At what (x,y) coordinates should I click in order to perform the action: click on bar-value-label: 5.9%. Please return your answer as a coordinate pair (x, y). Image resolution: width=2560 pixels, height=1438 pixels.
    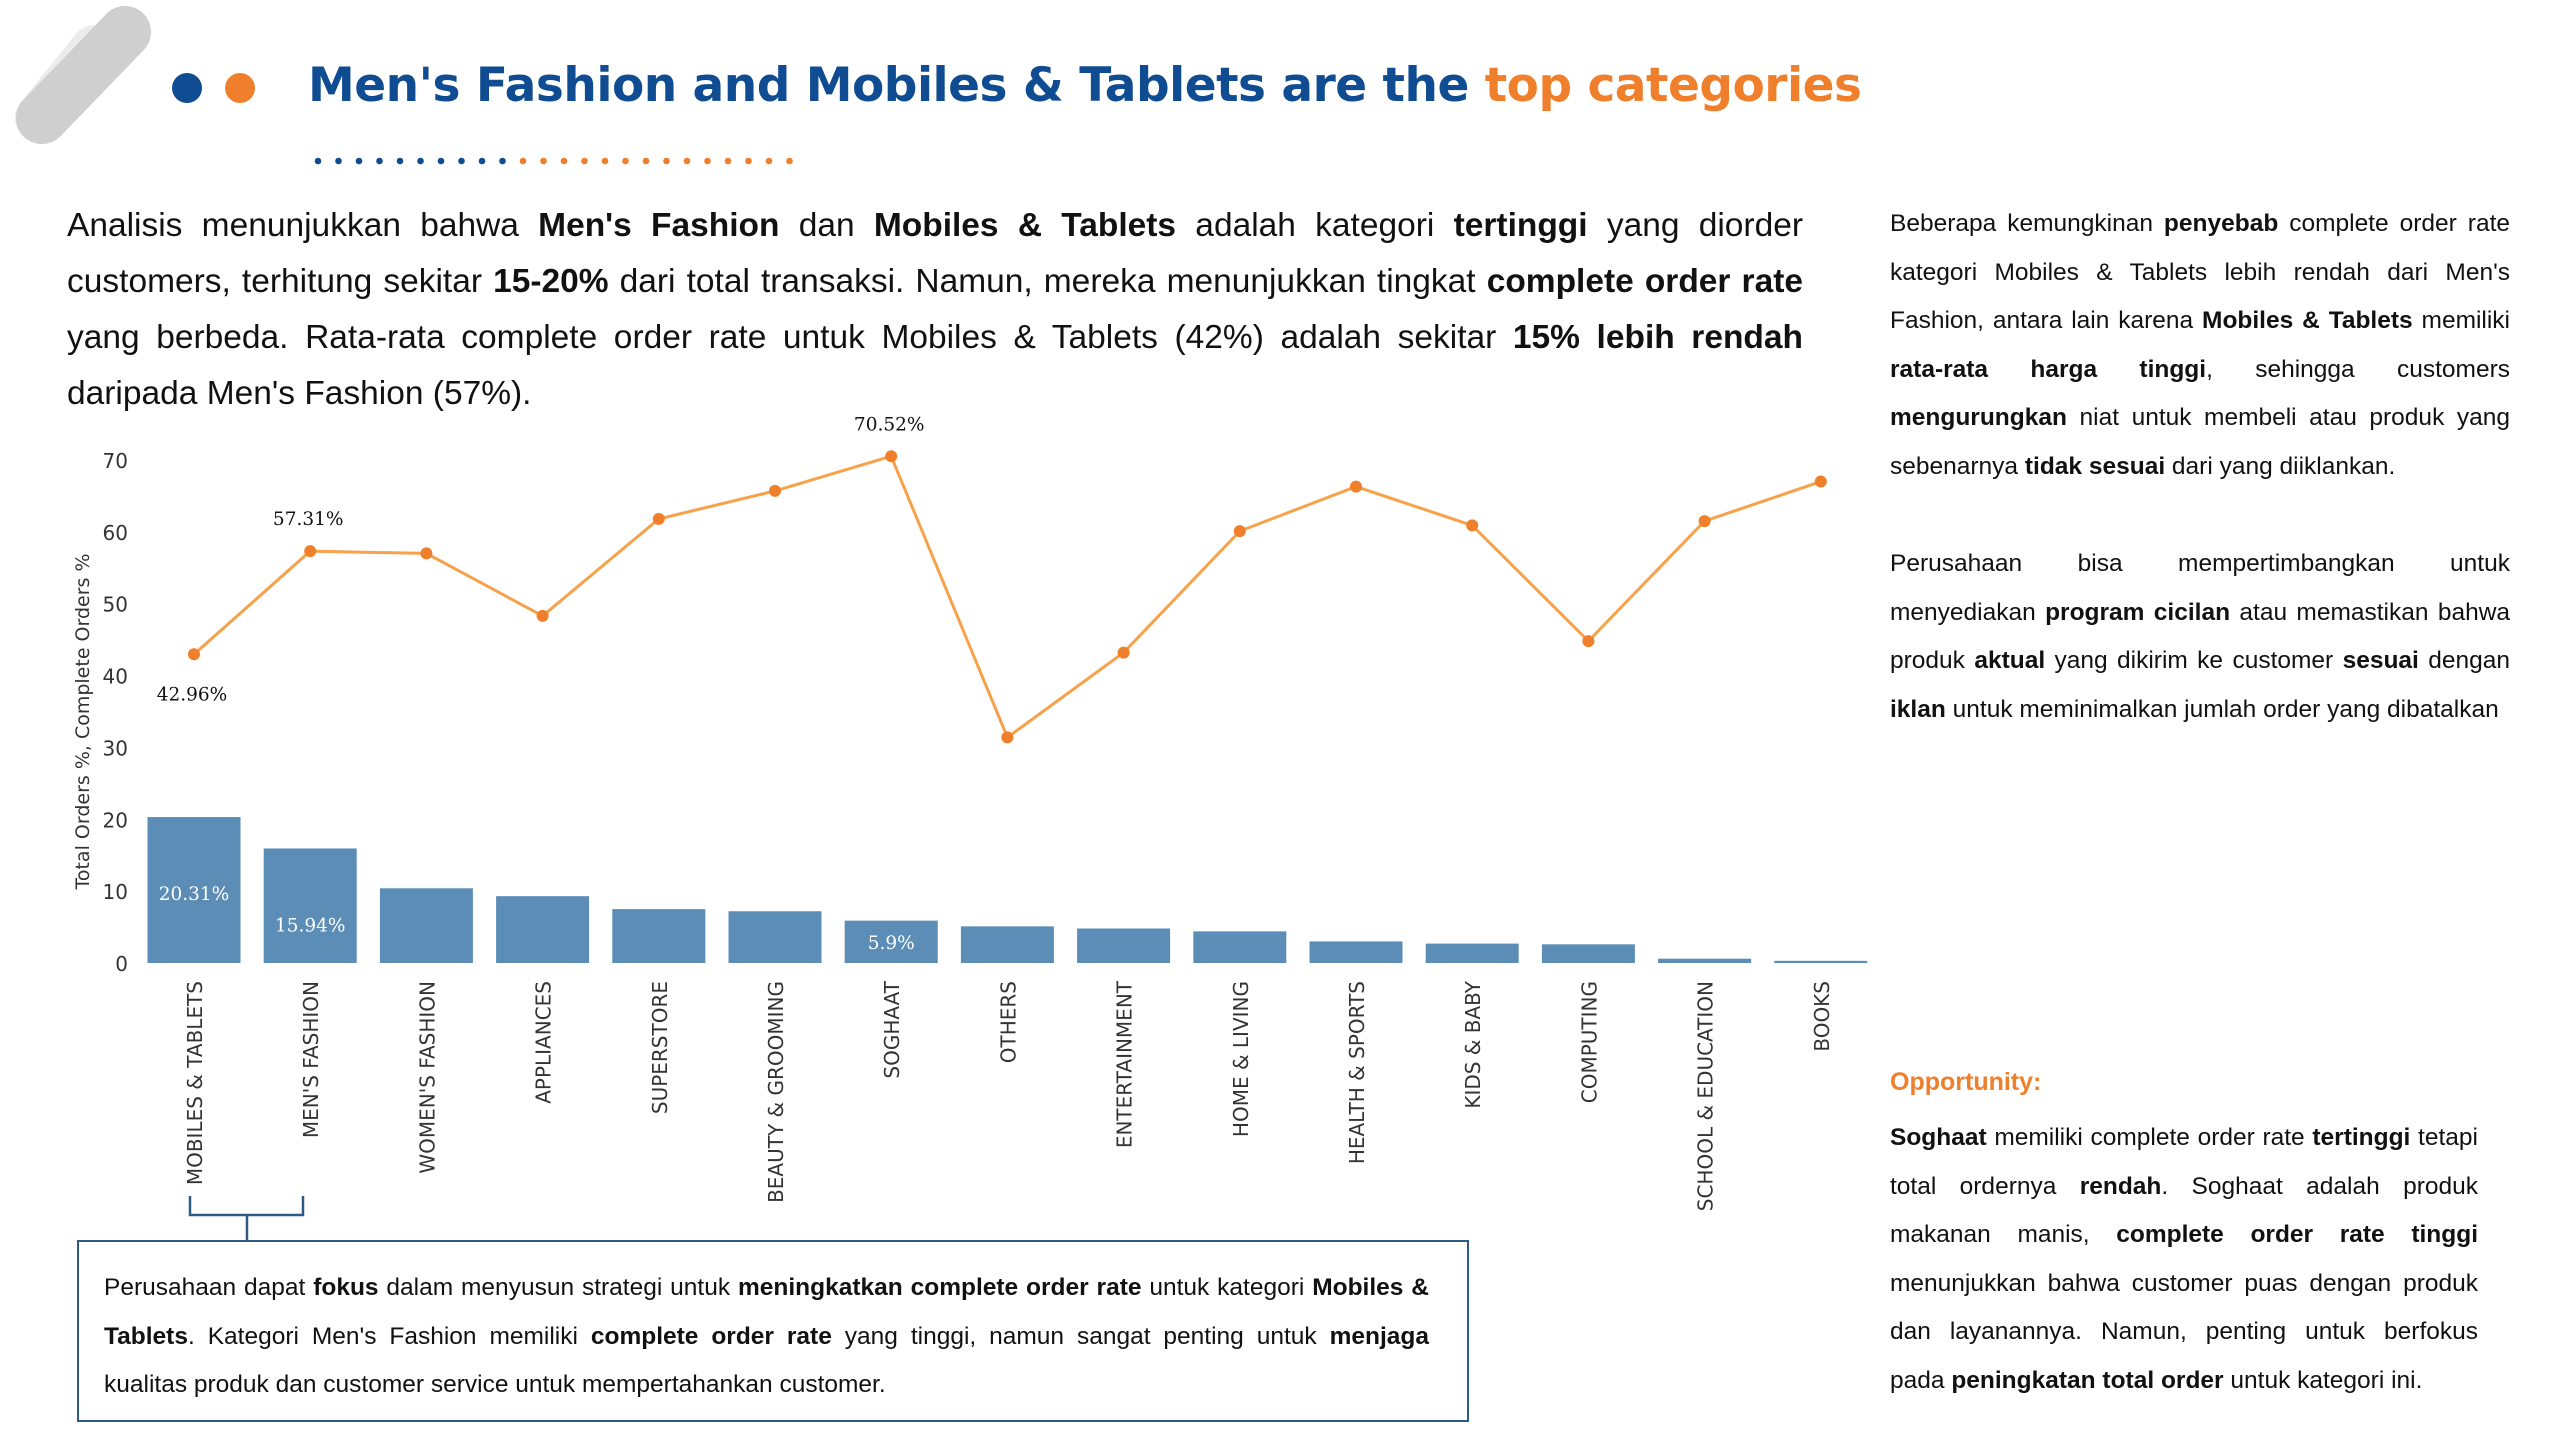
    Looking at the image, I should click on (891, 943).